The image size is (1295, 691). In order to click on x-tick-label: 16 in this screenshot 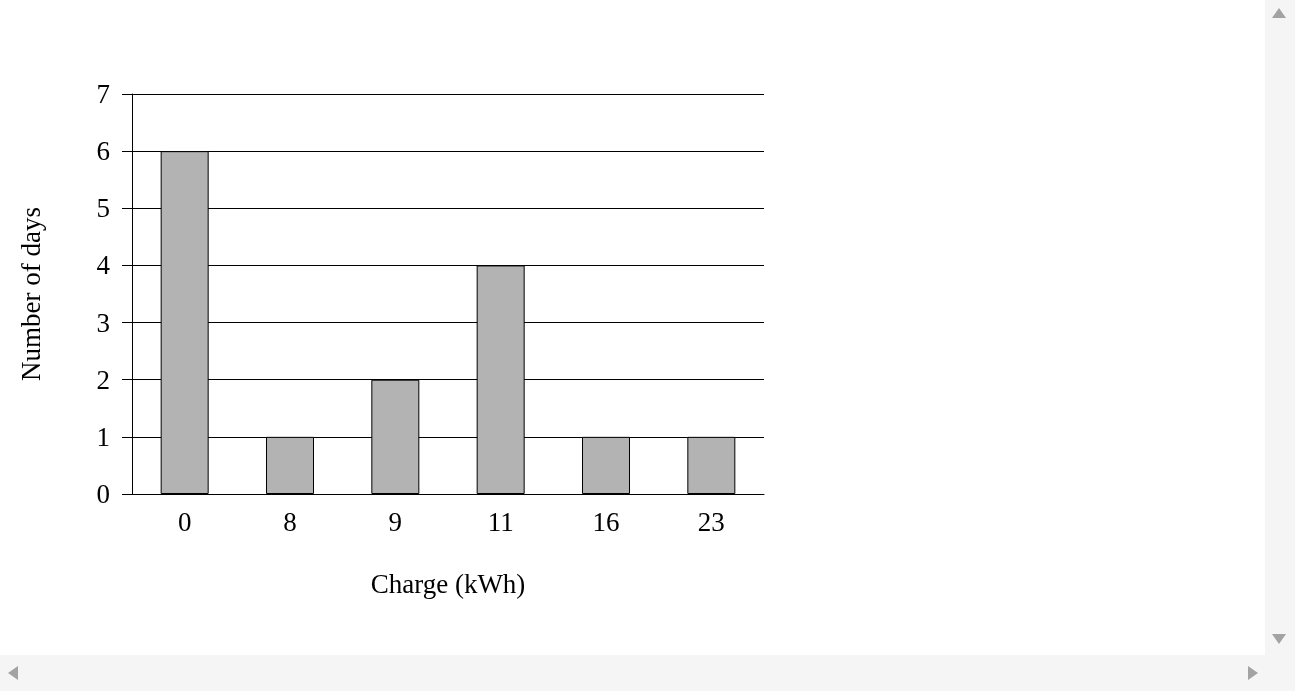, I will do `click(606, 521)`.